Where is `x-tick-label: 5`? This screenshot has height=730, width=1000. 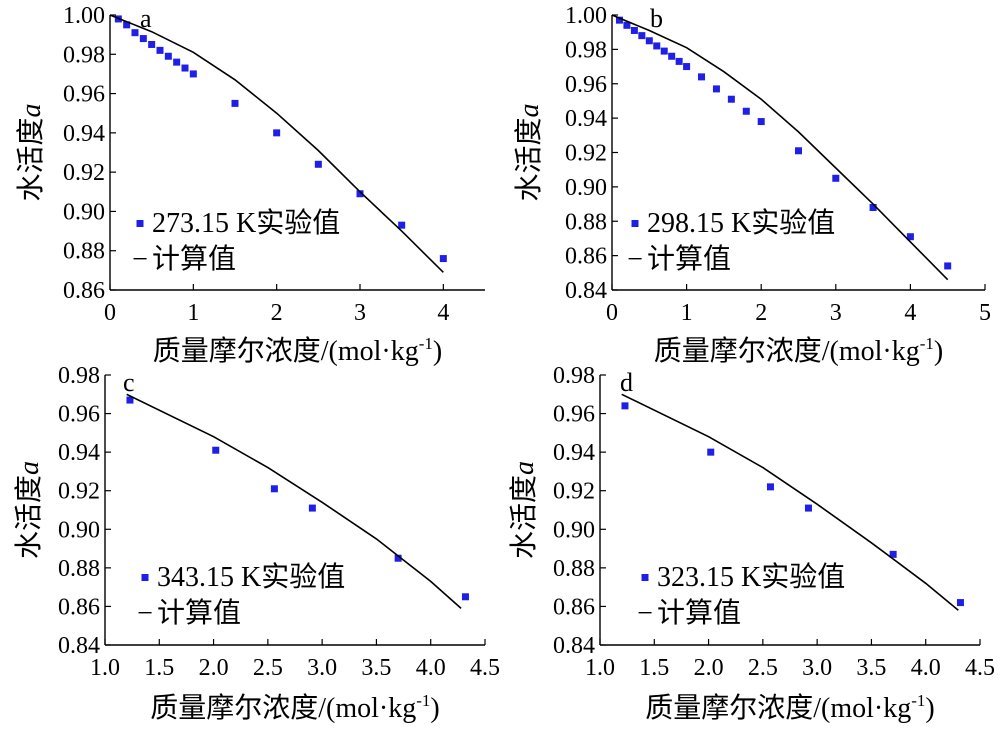
x-tick-label: 5 is located at coordinates (985, 313).